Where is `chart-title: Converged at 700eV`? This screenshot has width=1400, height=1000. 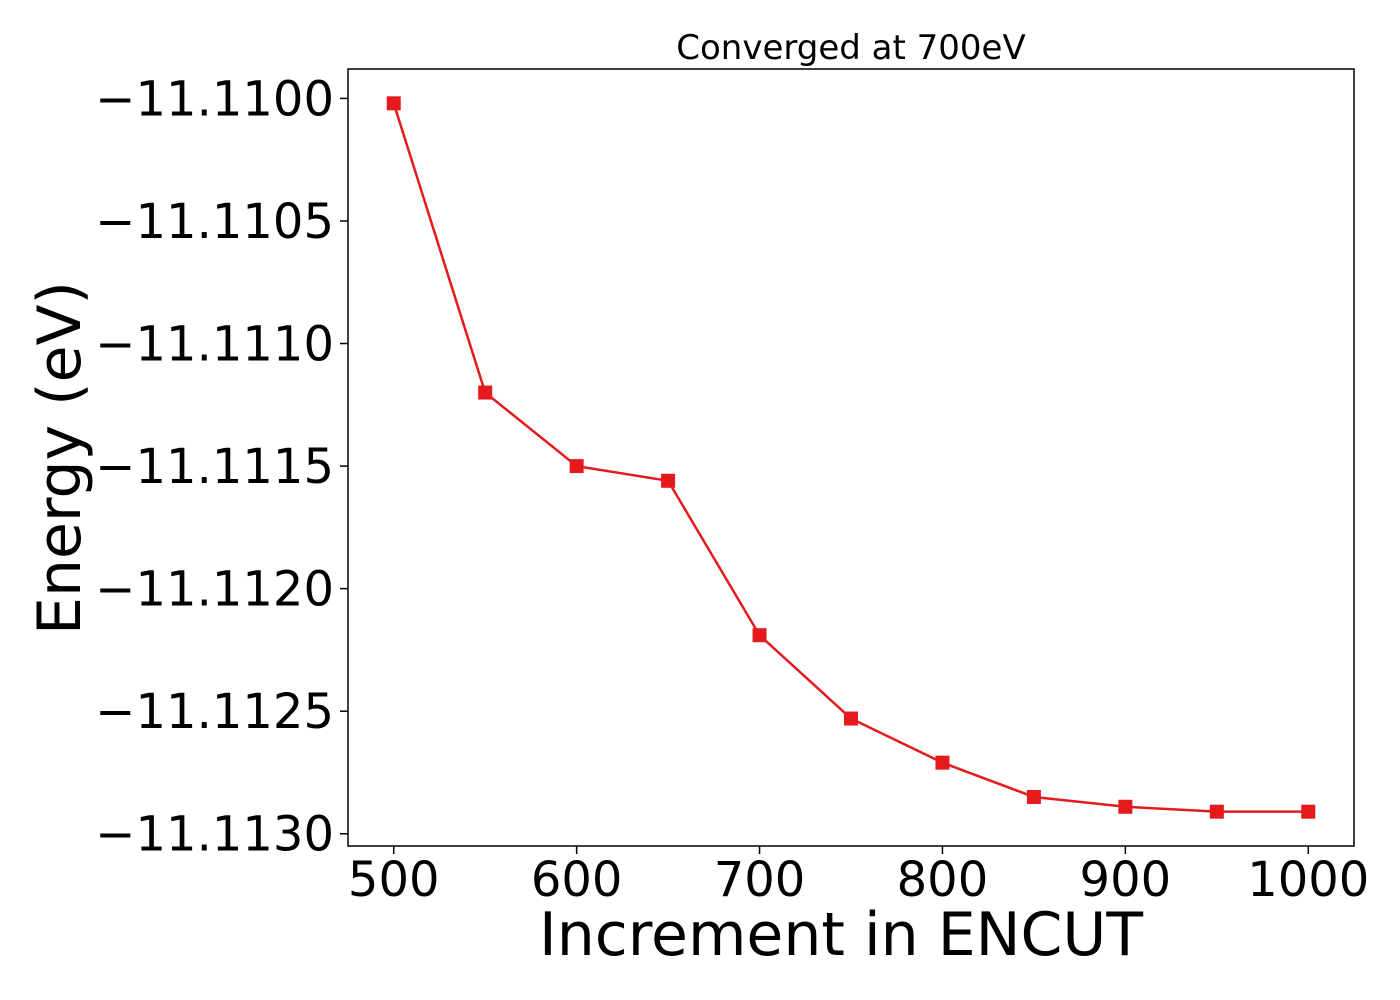 chart-title: Converged at 700eV is located at coordinates (850, 48).